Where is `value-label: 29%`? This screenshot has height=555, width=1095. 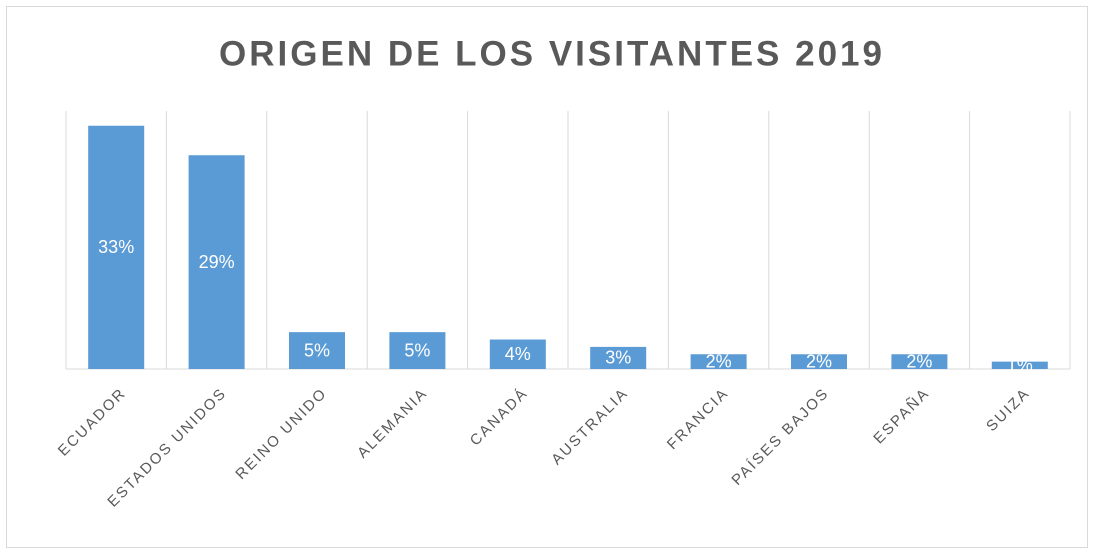
value-label: 29% is located at coordinates (217, 262).